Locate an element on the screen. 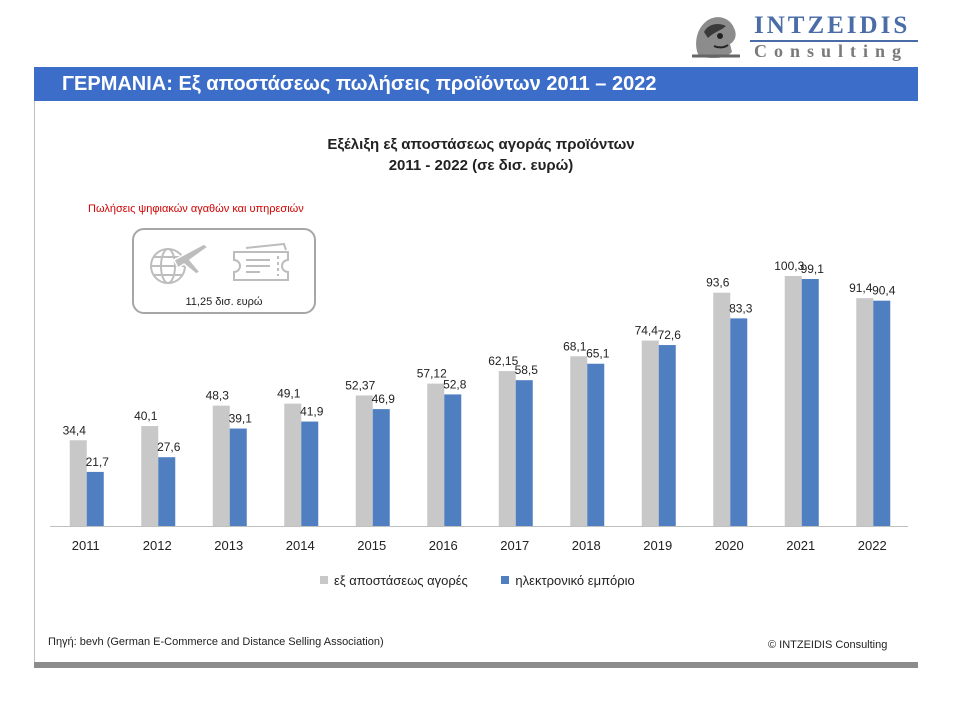  legend-item-ecommerce: ηλεκτρονικό εμπόριο is located at coordinates (568, 580).